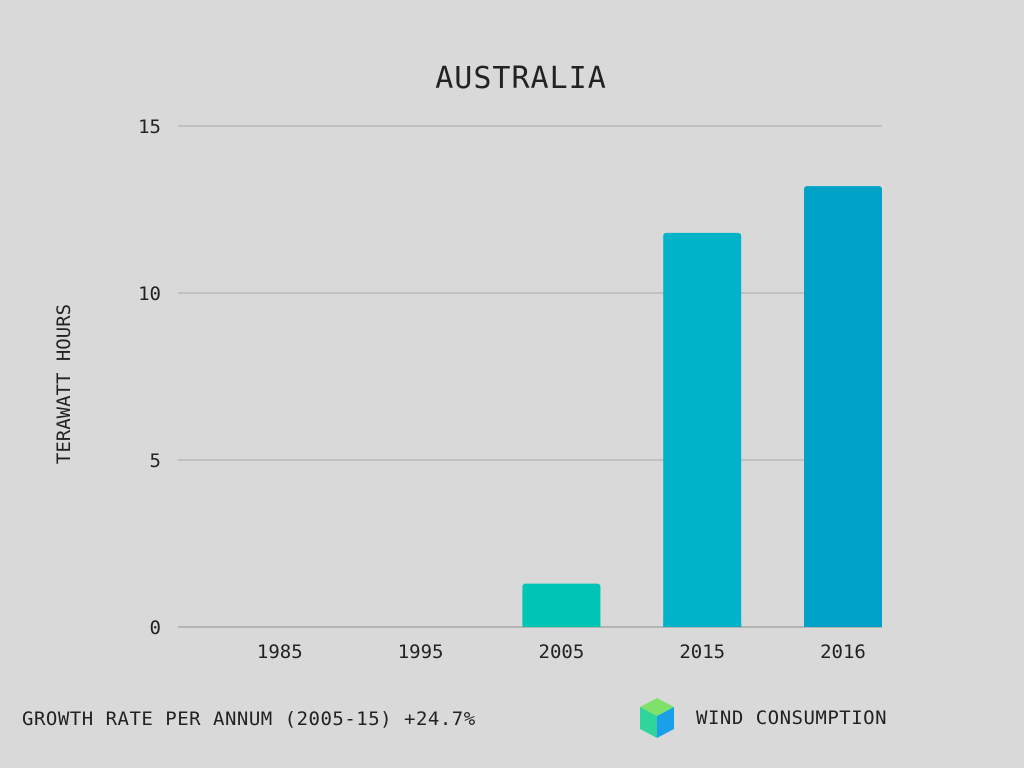 The image size is (1024, 768). I want to click on y-tick-label: 0, so click(155, 628).